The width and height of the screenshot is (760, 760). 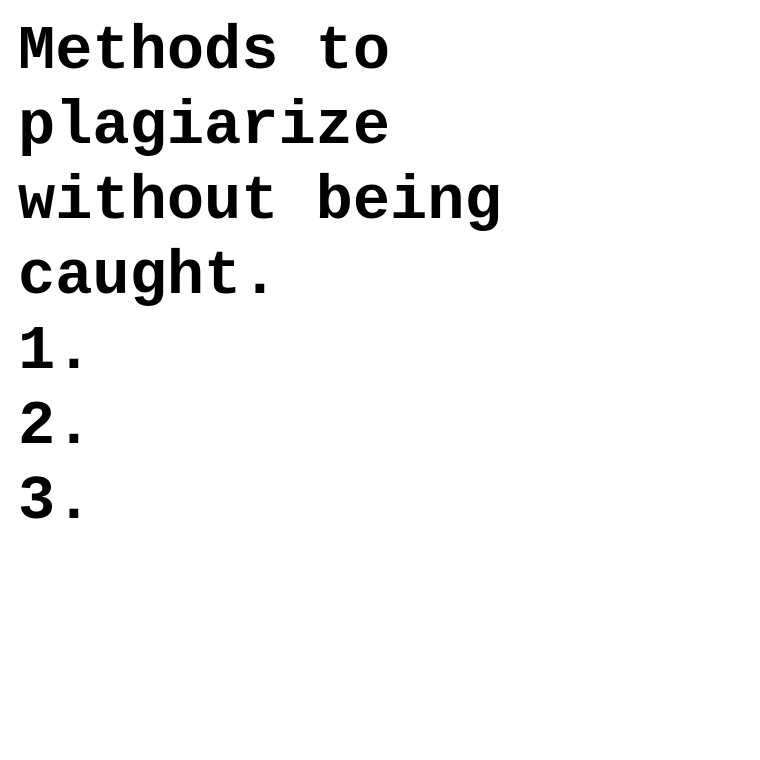 What do you see at coordinates (55, 426) in the screenshot?
I see `list-item-2: 2.` at bounding box center [55, 426].